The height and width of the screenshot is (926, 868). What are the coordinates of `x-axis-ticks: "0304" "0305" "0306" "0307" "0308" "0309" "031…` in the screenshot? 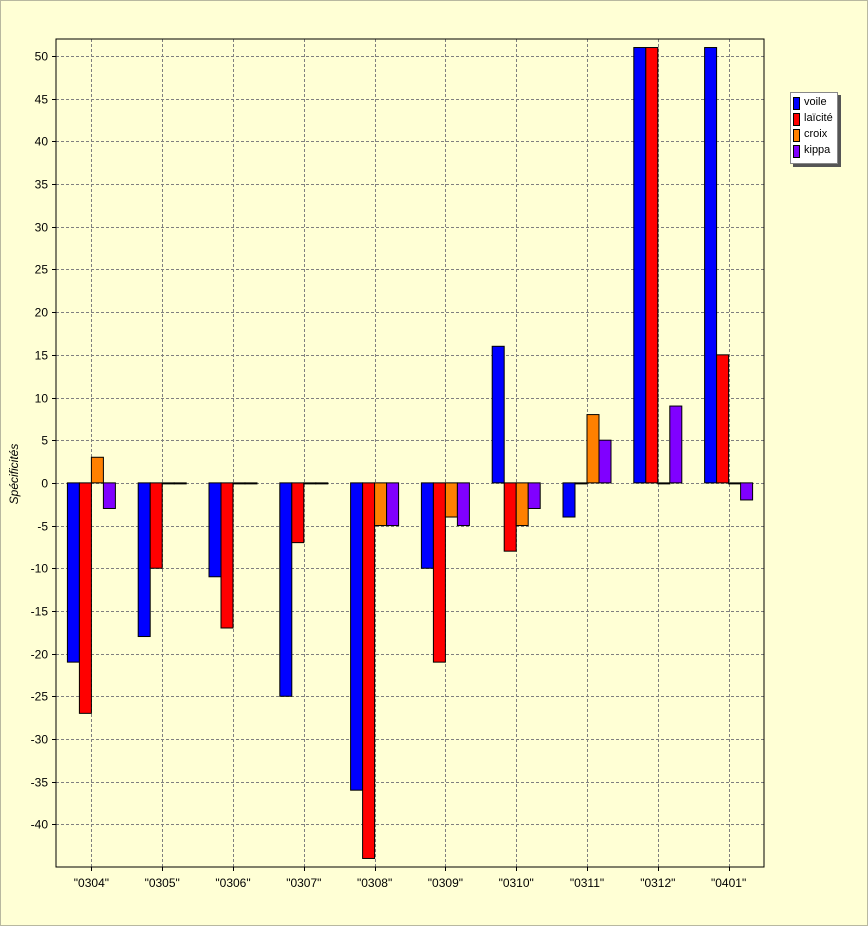 It's located at (410, 878).